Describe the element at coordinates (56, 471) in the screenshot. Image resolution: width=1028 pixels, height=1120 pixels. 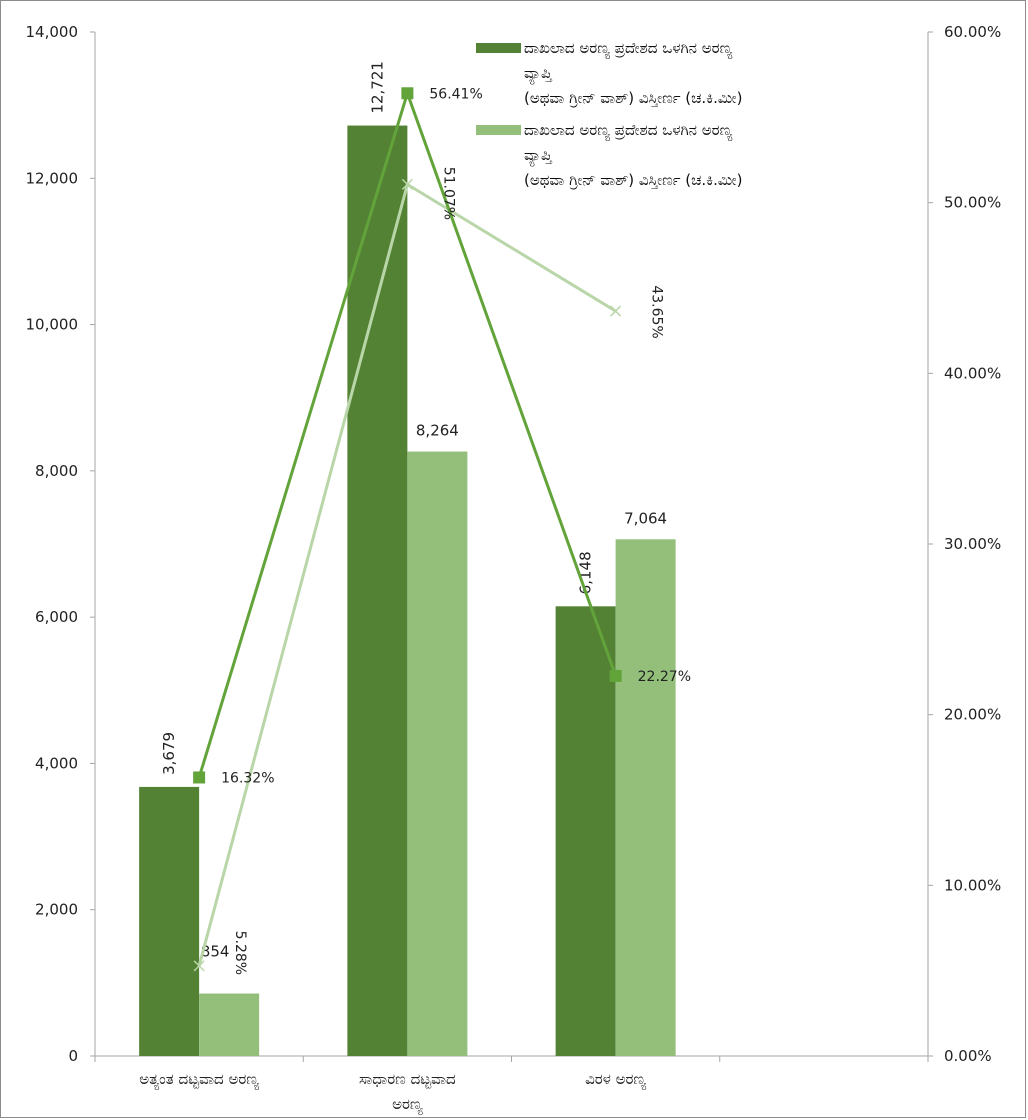
I see `left-axis-tick-label: 8,000` at that location.